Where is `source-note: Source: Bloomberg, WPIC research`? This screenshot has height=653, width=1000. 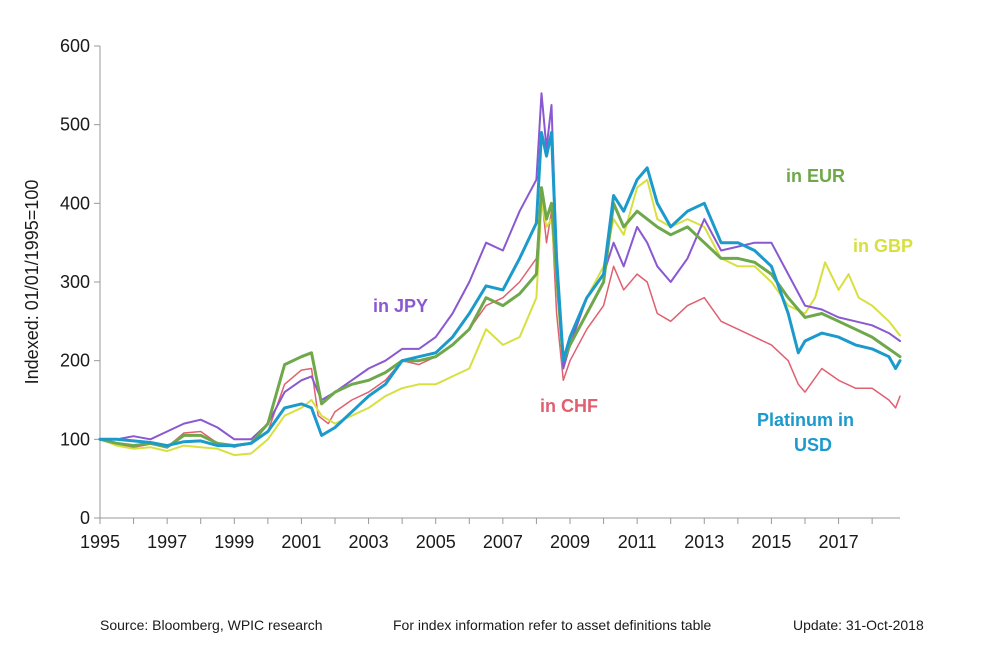 source-note: Source: Bloomberg, WPIC research is located at coordinates (211, 625).